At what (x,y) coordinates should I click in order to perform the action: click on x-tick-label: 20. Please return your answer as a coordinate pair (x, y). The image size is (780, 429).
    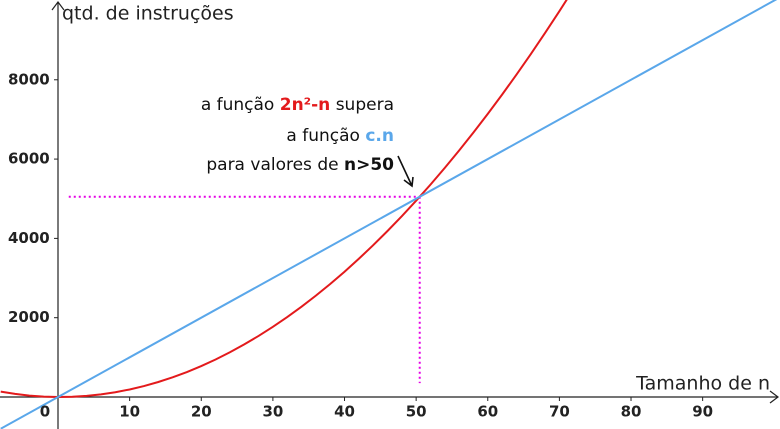
    Looking at the image, I should click on (201, 412).